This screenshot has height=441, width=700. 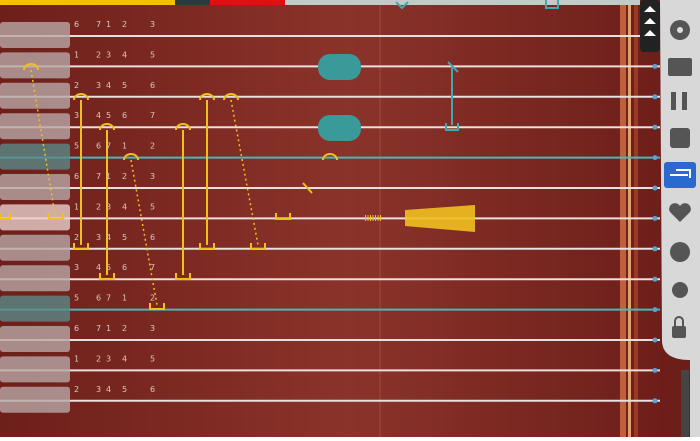 What do you see at coordinates (462, 2) in the screenshot?
I see `progress-gray` at bounding box center [462, 2].